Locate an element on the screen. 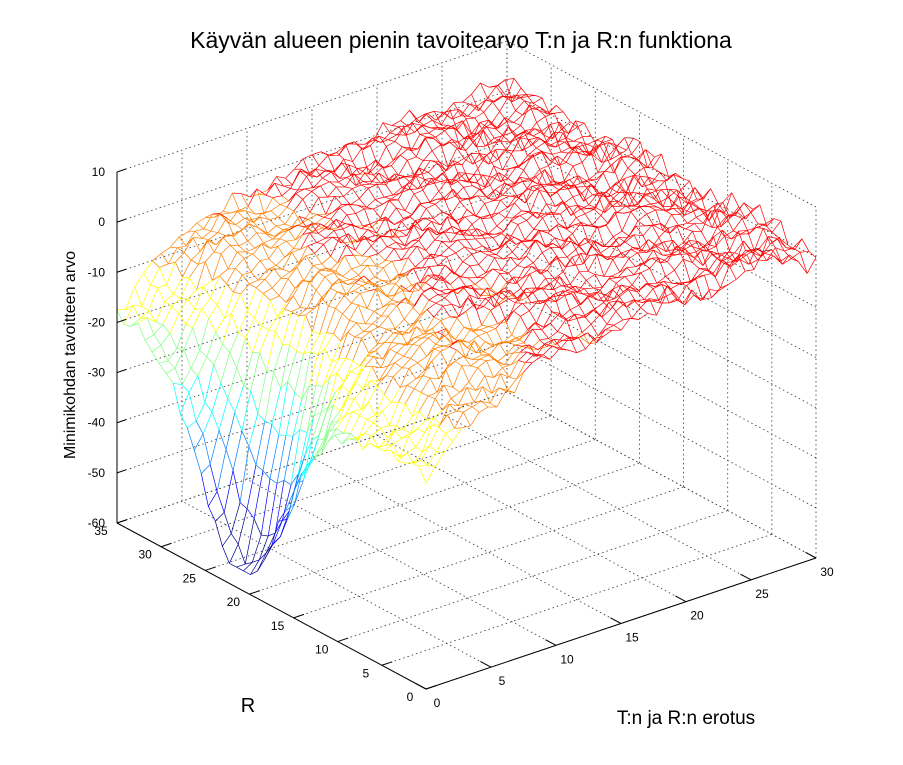 This screenshot has width=903, height=765. y-tick-label: 15 is located at coordinates (278, 626).